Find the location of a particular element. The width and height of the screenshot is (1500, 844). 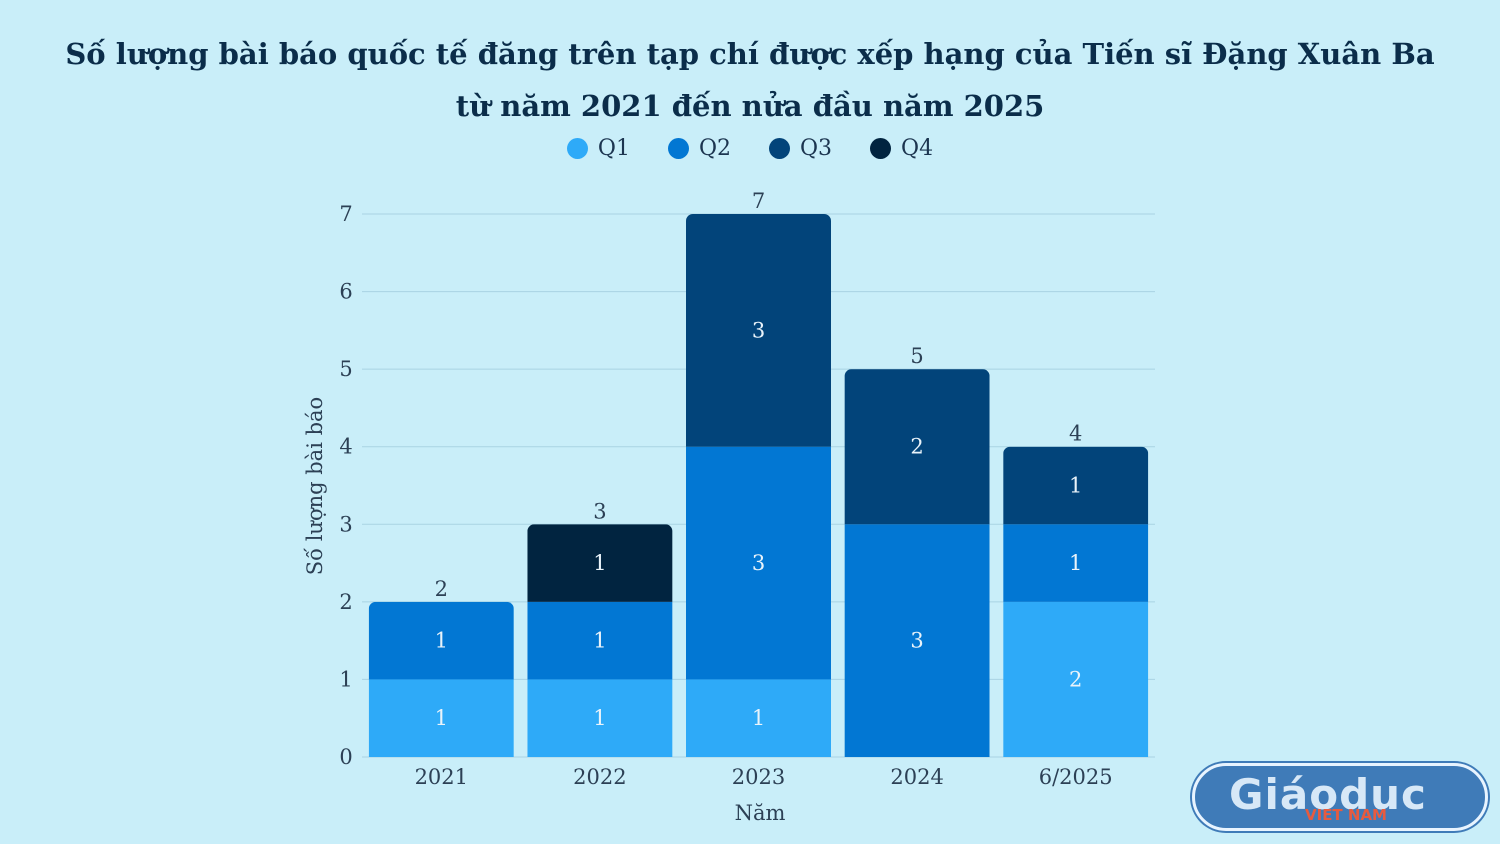

bar-stack-2022 is located at coordinates (600, 640).